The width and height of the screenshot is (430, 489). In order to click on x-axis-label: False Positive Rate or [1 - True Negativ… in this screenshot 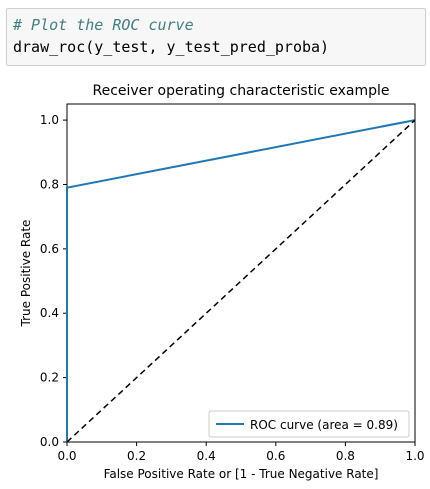, I will do `click(241, 474)`.